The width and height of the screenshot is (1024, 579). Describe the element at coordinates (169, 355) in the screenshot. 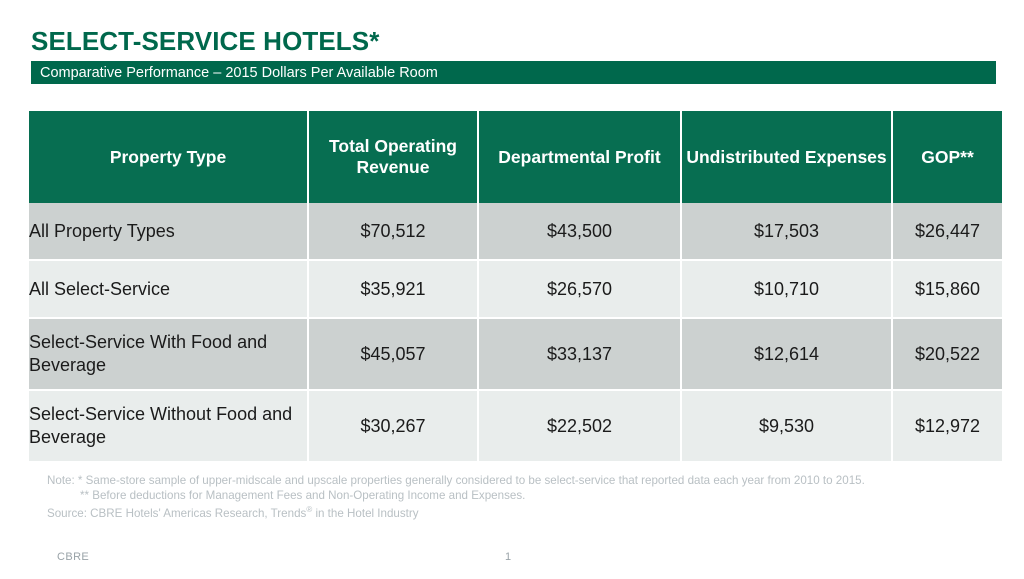

I see `cell-property-type: Select-Service With Food and Beverage` at that location.